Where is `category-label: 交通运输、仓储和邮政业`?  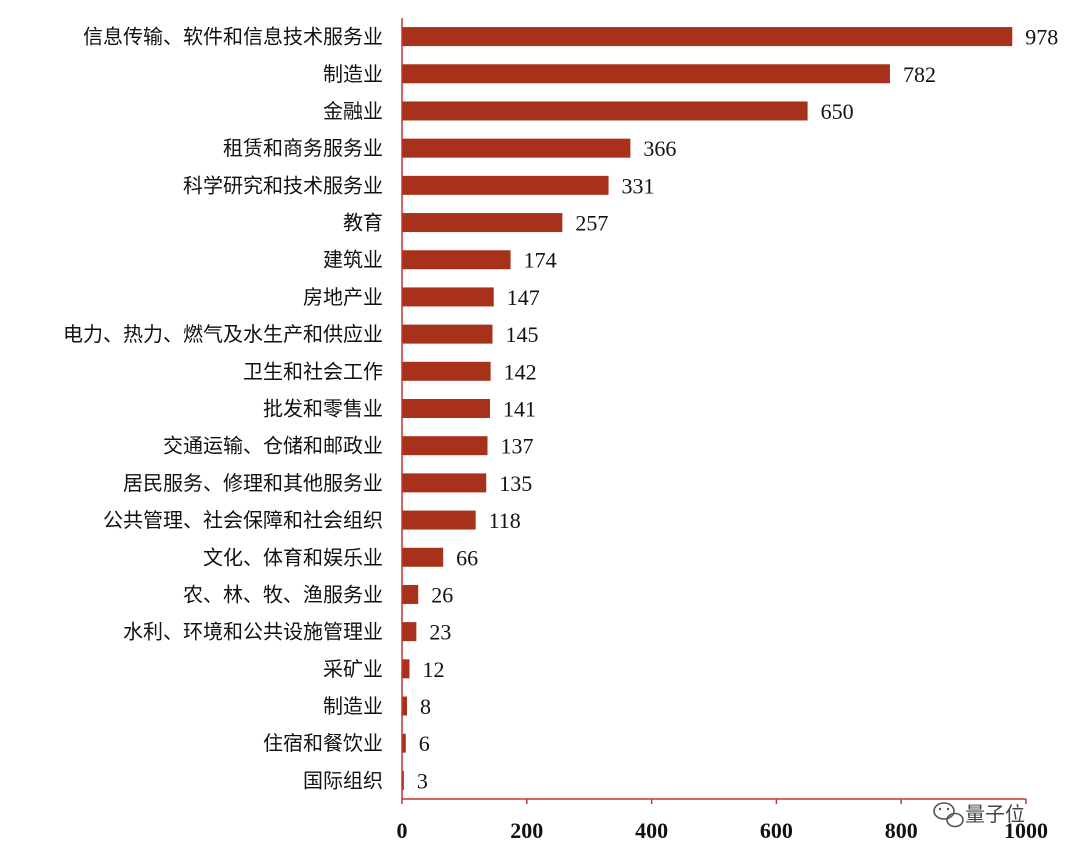 category-label: 交通运输、仓储和邮政业 is located at coordinates (273, 446).